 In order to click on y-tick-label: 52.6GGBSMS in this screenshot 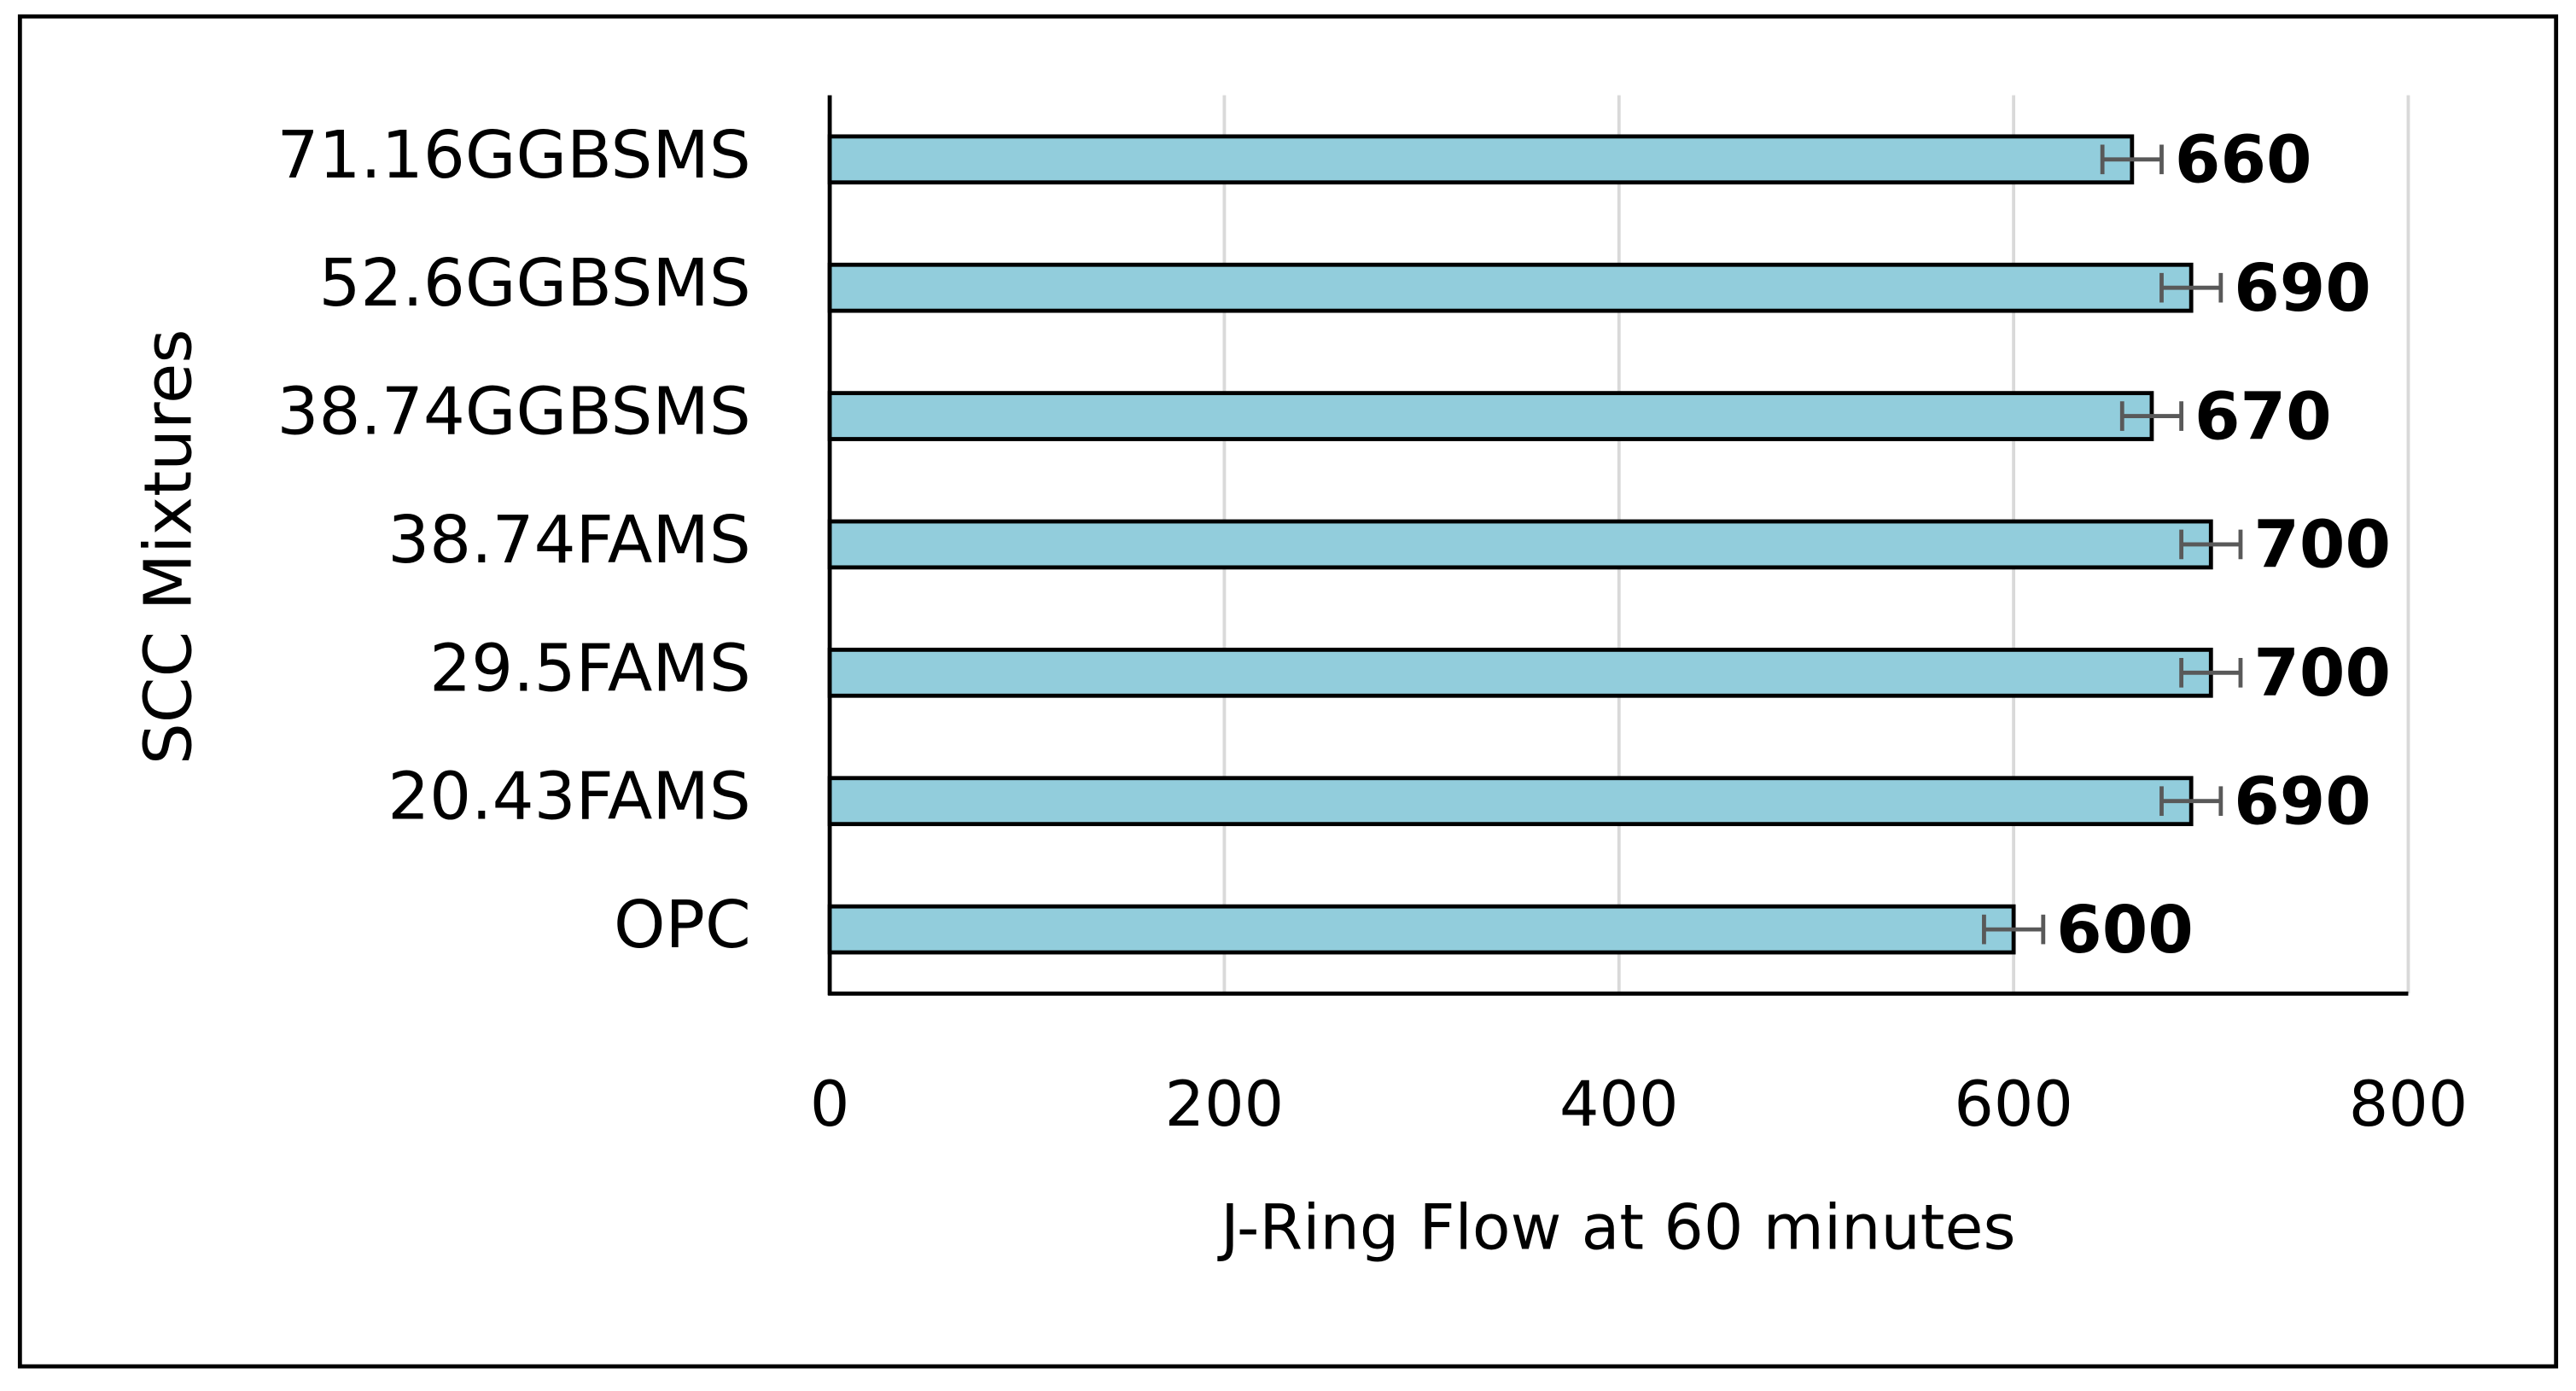, I will do `click(534, 284)`.